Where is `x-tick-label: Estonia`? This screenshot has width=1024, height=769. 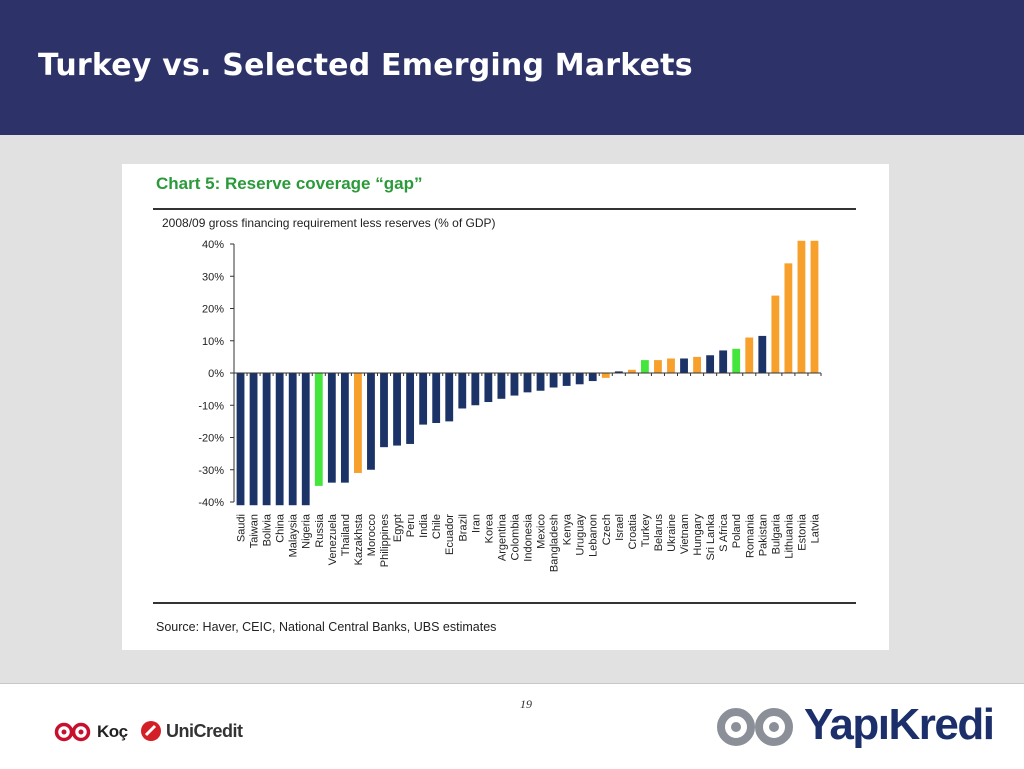 x-tick-label: Estonia is located at coordinates (802, 532).